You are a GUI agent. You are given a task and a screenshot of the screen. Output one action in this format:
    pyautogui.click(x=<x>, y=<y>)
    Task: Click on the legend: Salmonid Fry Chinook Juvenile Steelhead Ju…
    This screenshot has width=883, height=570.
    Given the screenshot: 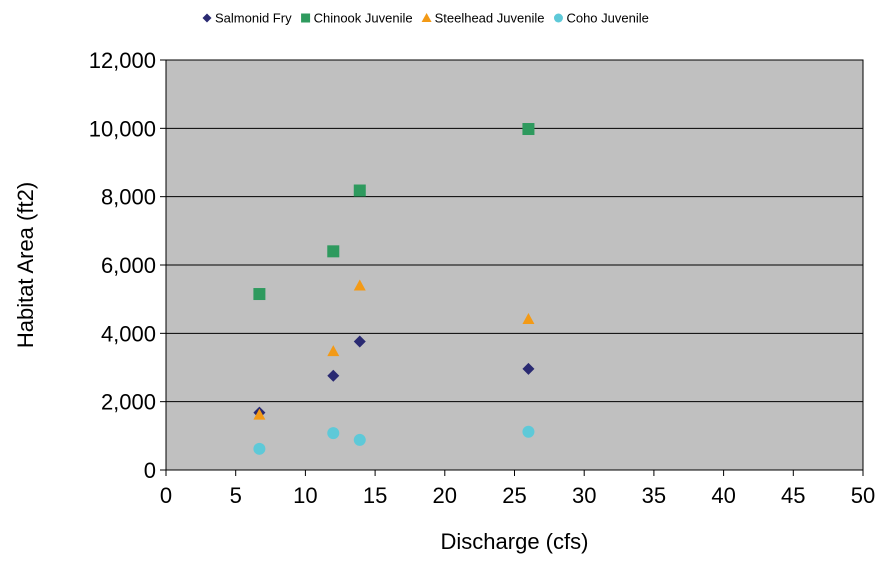 What is the action you would take?
    pyautogui.click(x=426, y=18)
    